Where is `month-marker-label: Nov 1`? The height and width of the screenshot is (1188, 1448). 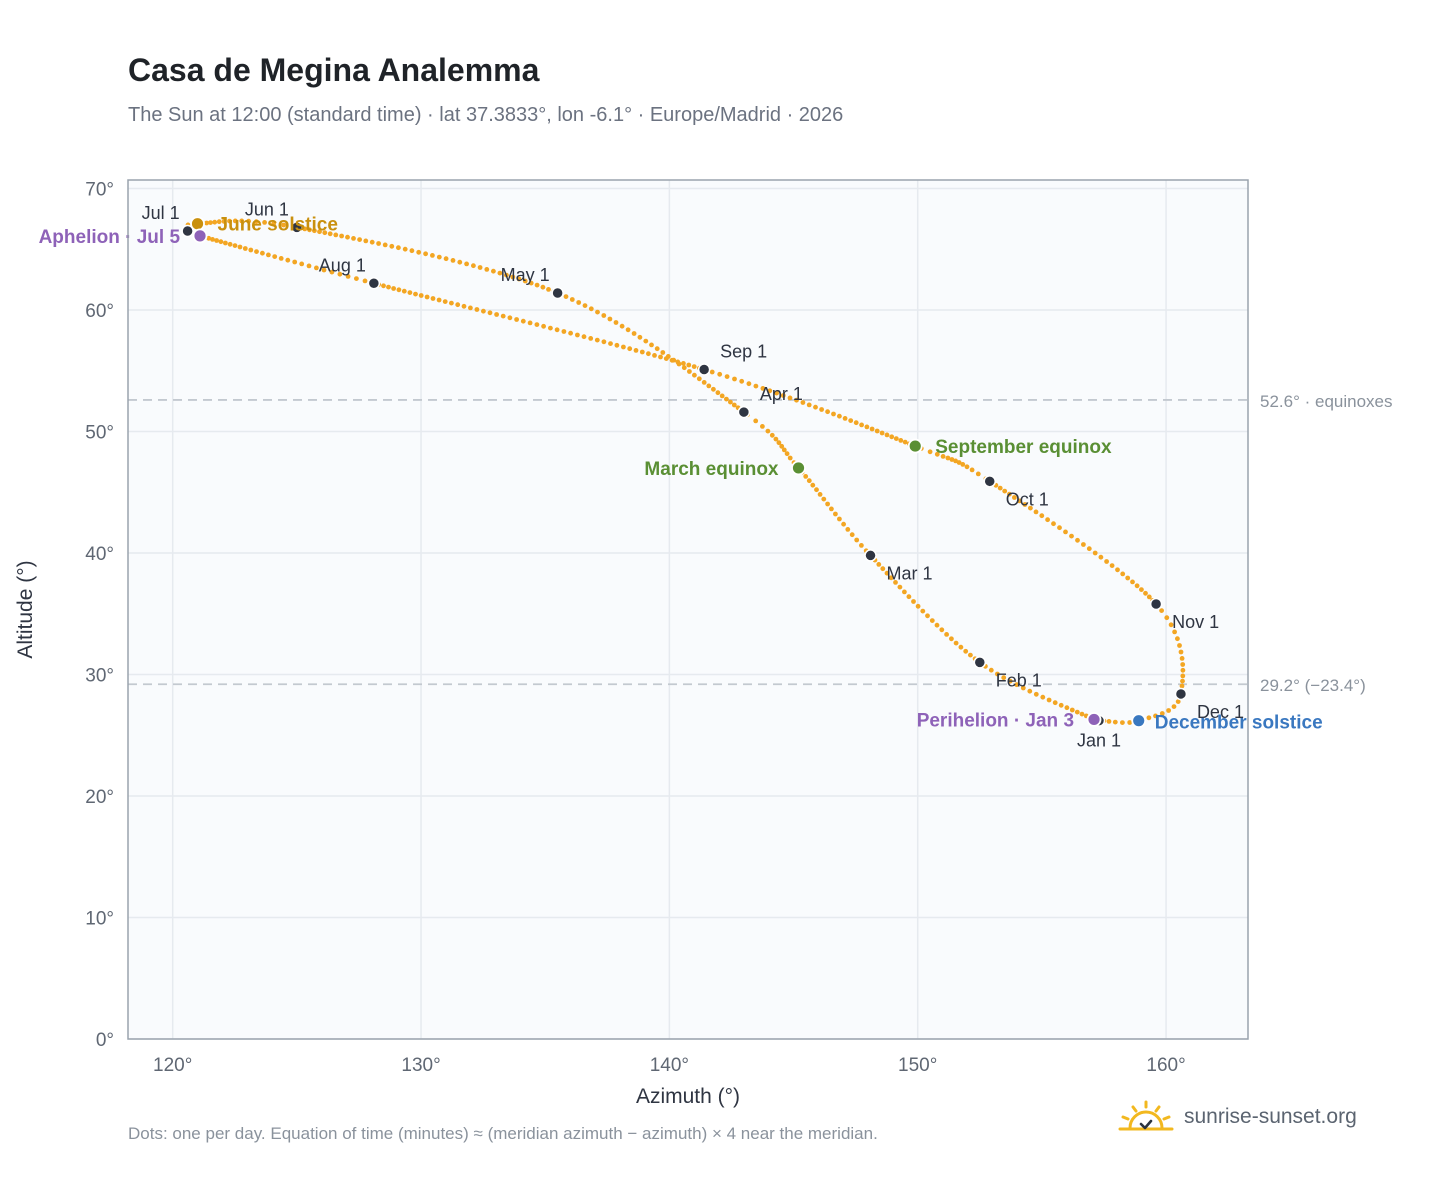
month-marker-label: Nov 1 is located at coordinates (1195, 622).